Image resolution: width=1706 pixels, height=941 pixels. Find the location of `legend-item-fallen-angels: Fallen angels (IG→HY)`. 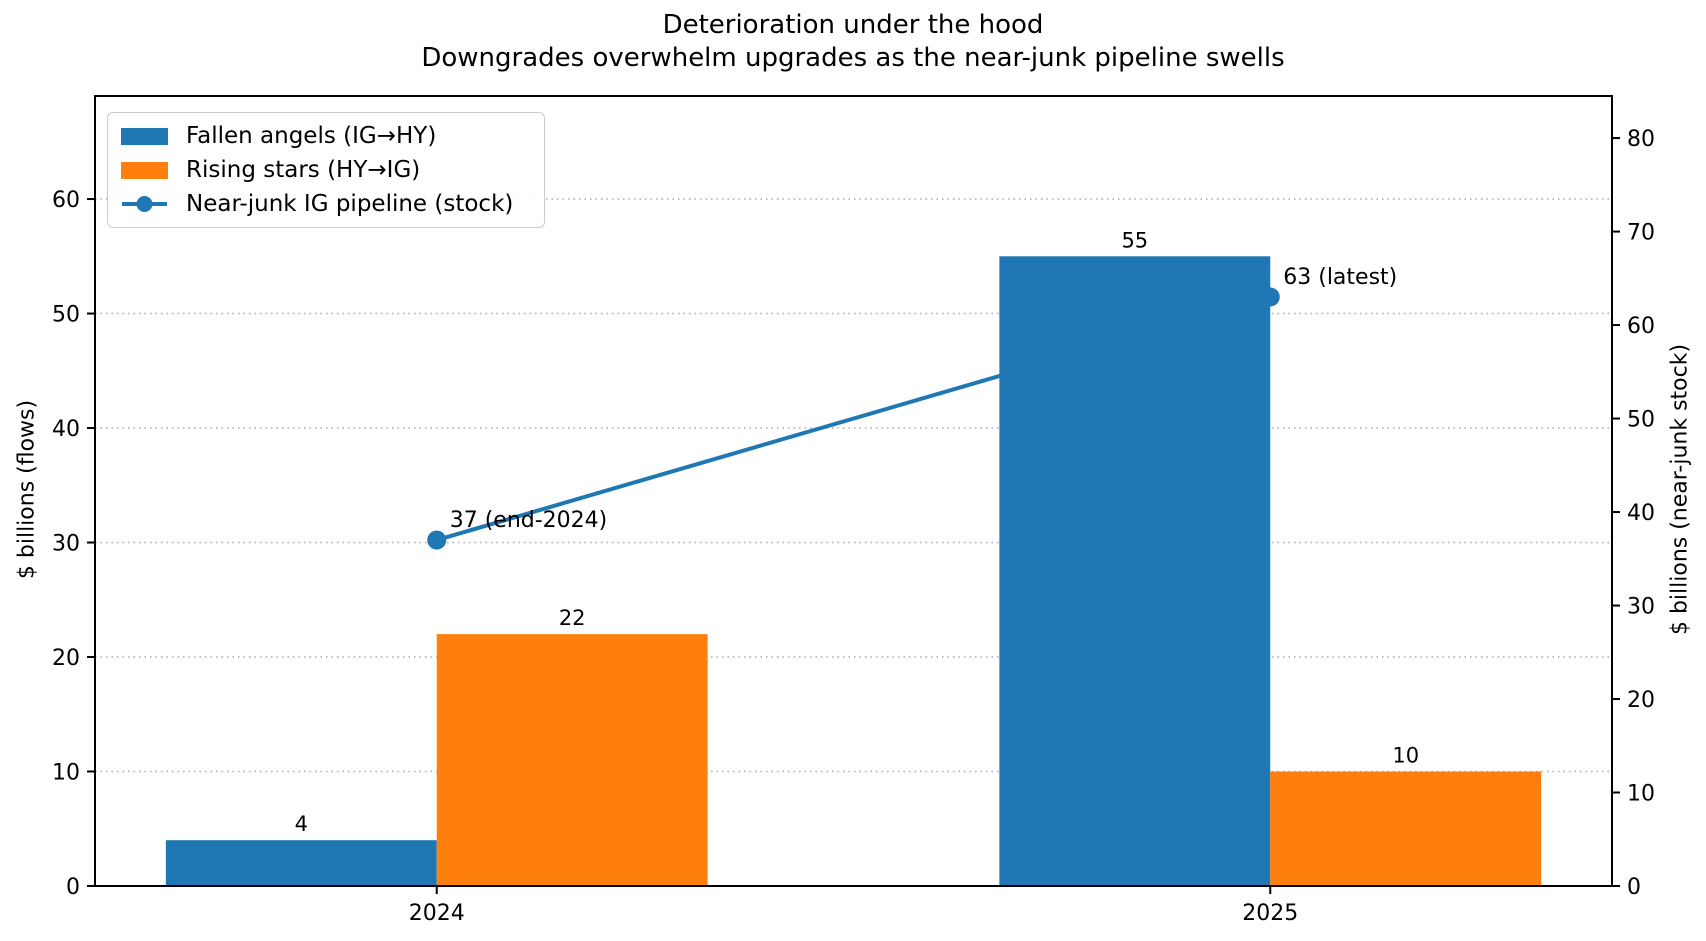

legend-item-fallen-angels: Fallen angels (IG→HY) is located at coordinates (327, 136).